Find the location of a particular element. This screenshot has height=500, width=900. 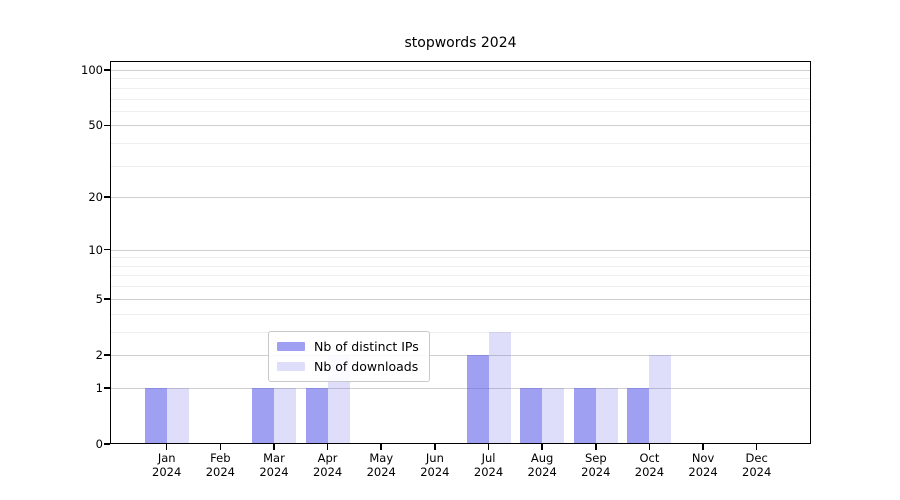

bar-downloads-sep is located at coordinates (606, 415).